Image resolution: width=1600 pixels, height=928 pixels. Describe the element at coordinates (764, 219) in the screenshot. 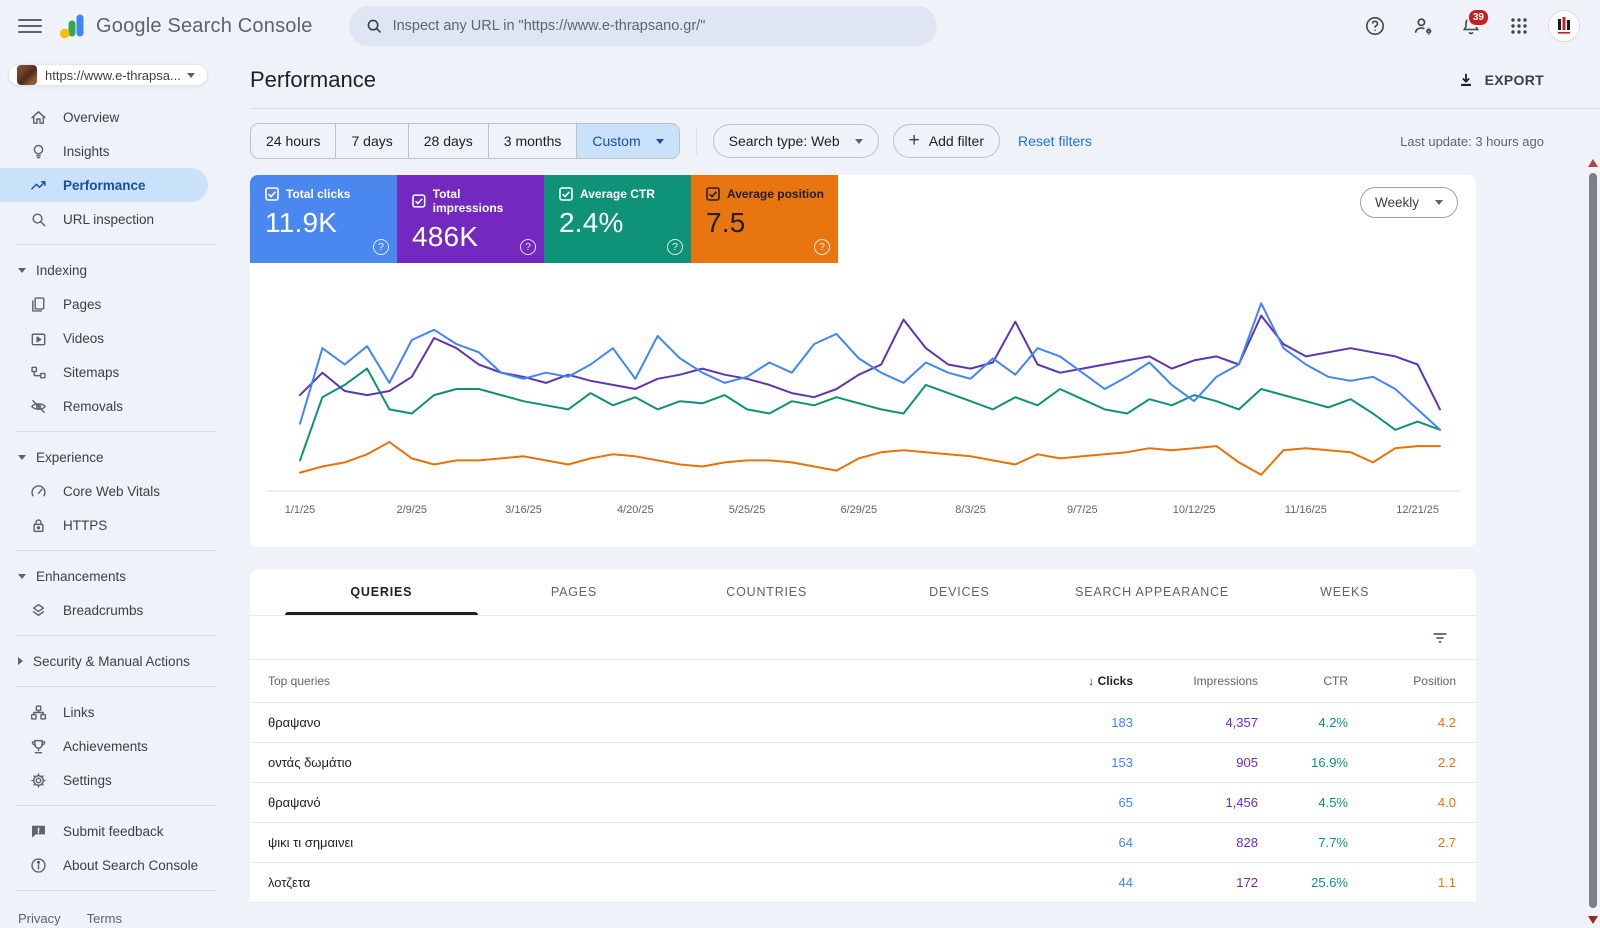

I see `metric-card-position: Average position 7.5 ?` at that location.